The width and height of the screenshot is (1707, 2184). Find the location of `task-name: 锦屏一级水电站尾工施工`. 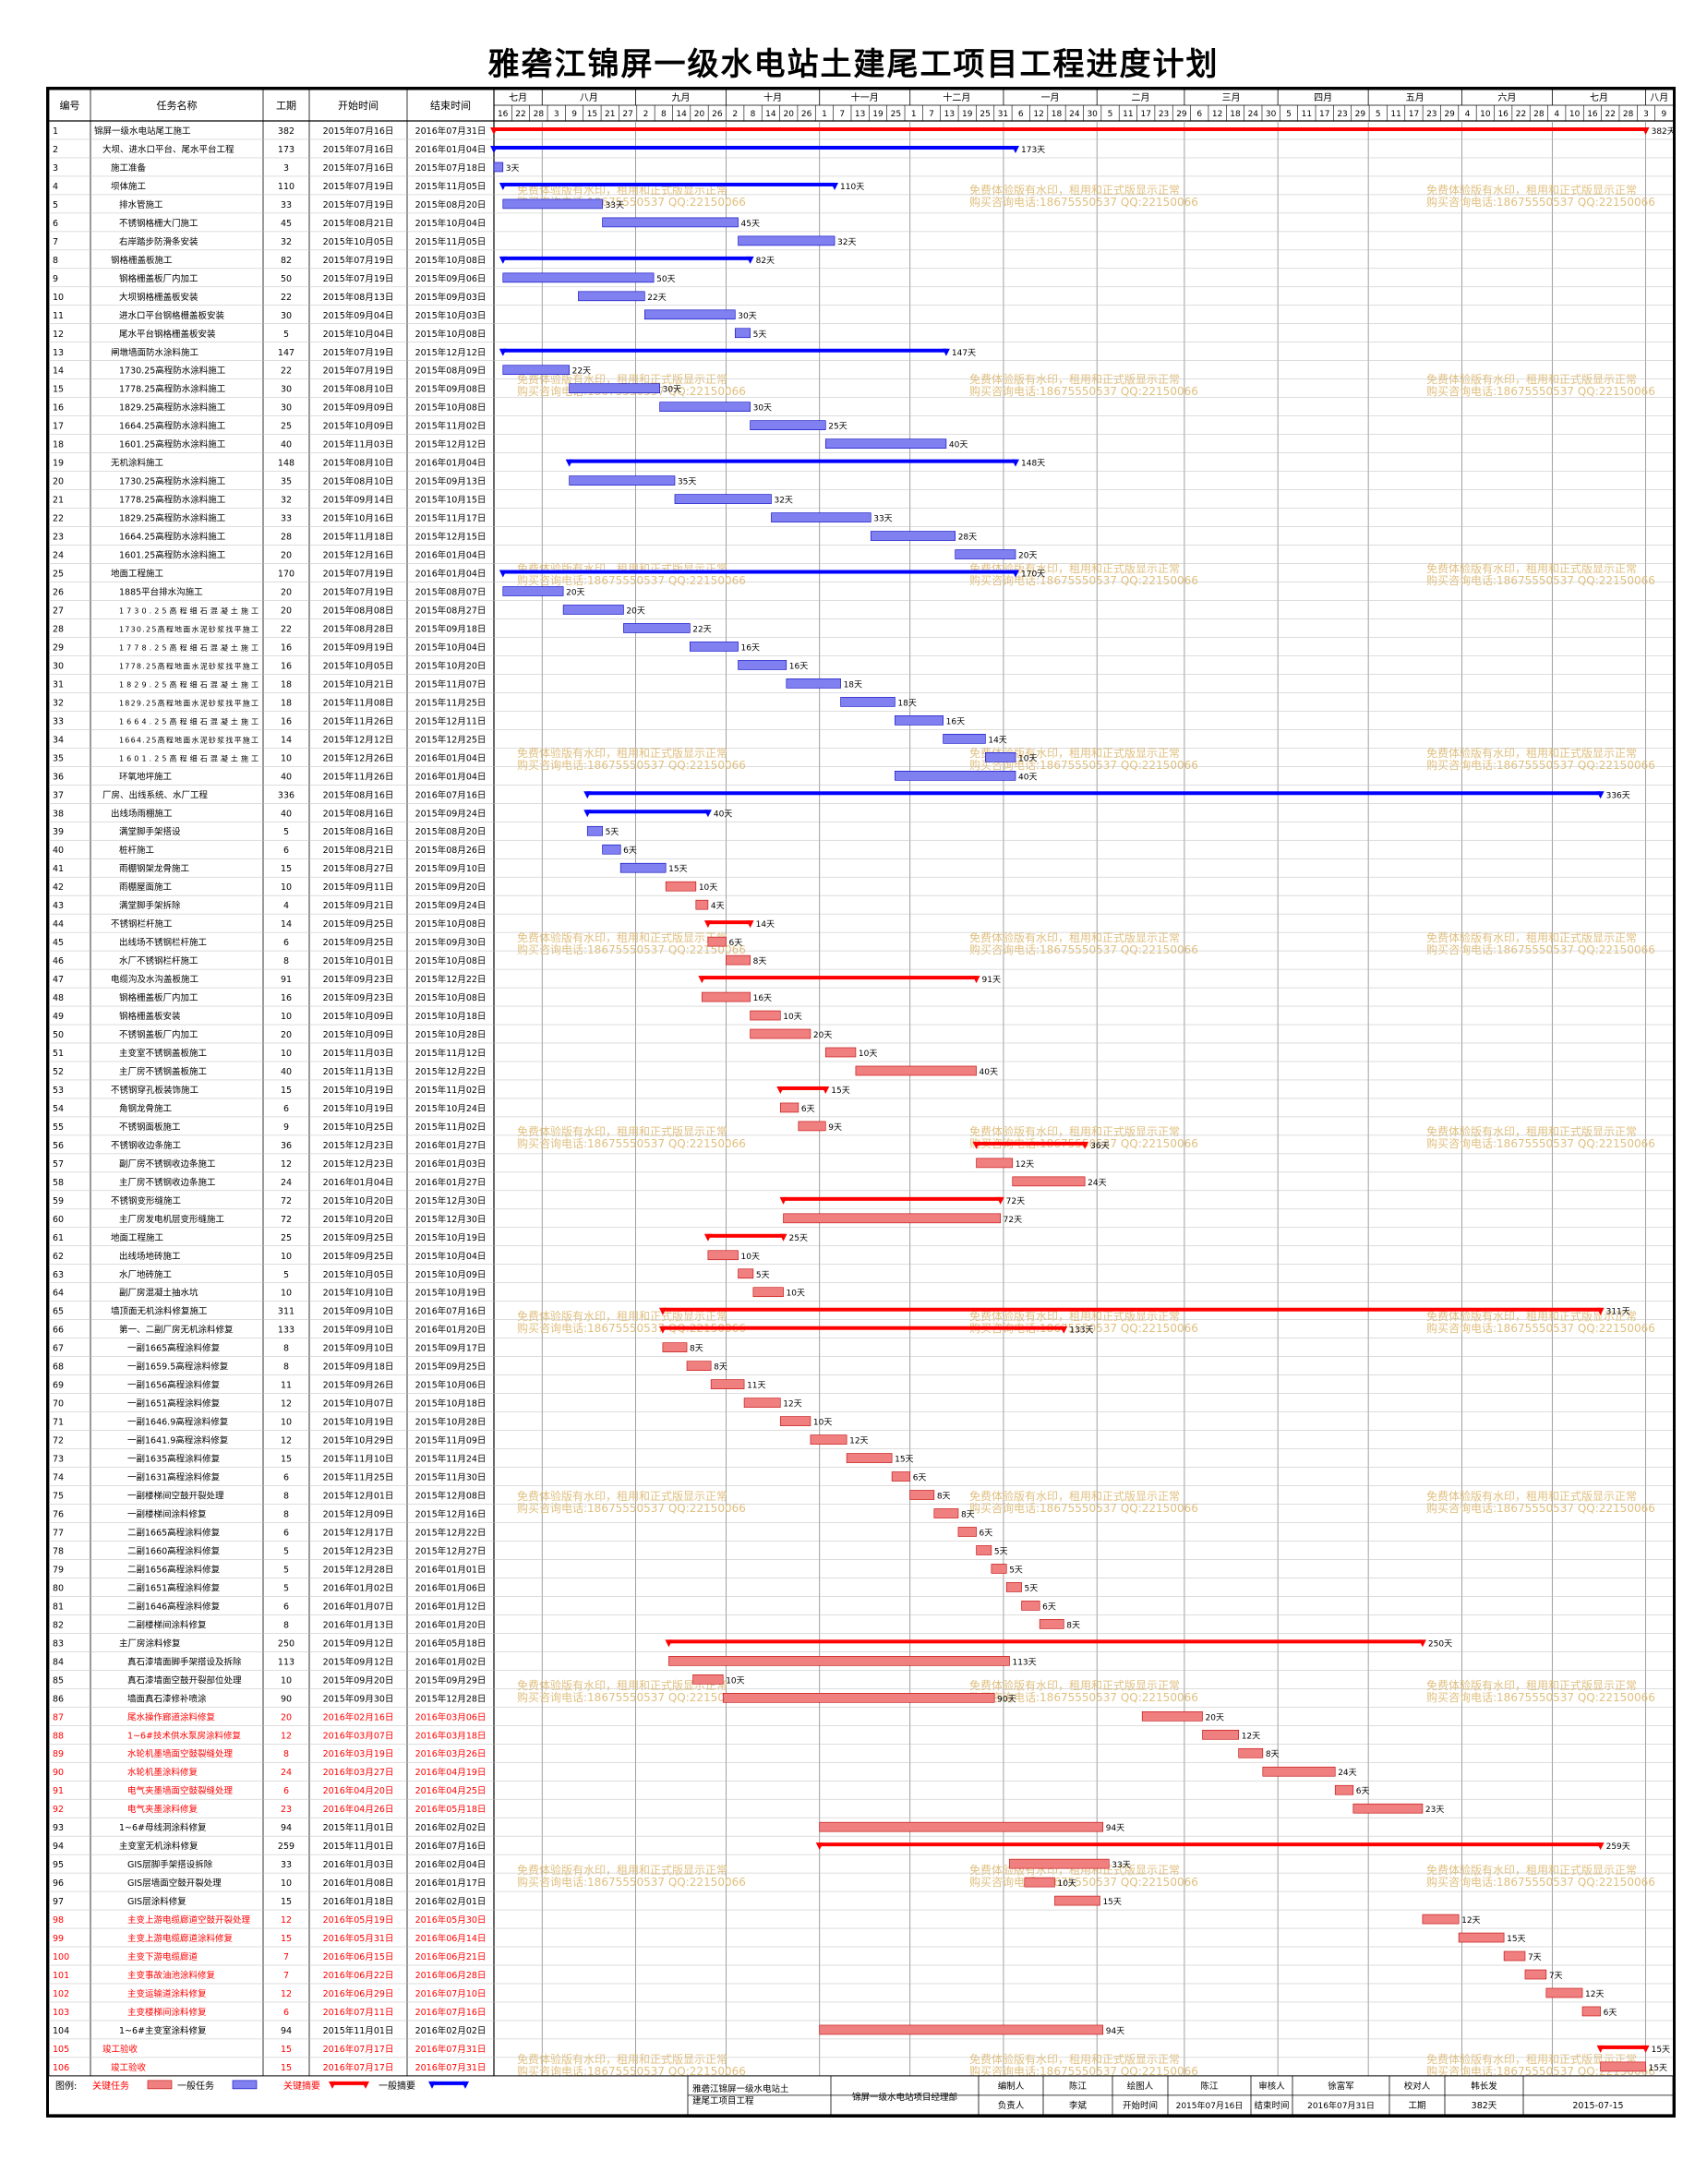

task-name: 锦屏一级水电站尾工施工 is located at coordinates (143, 131).